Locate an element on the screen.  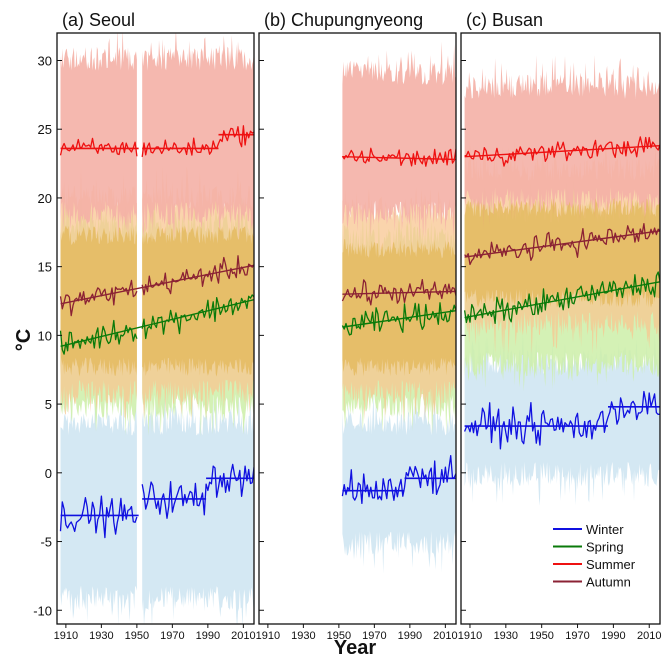
y-tick-label: 25 is located at coordinates (45, 129).